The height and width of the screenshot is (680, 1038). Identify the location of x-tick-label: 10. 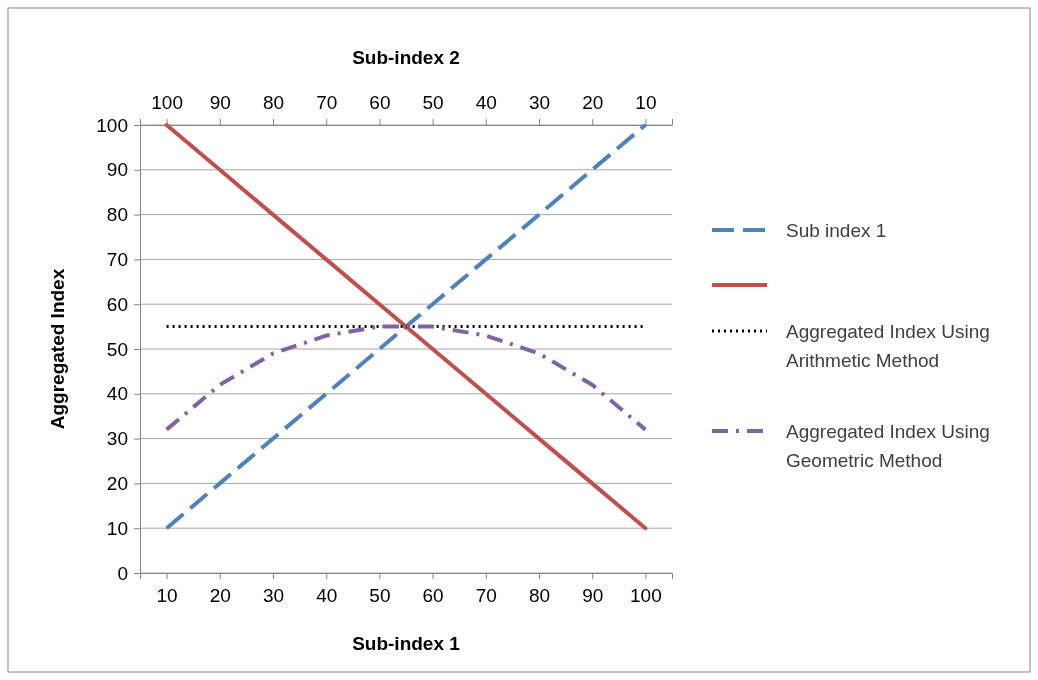
(167, 596).